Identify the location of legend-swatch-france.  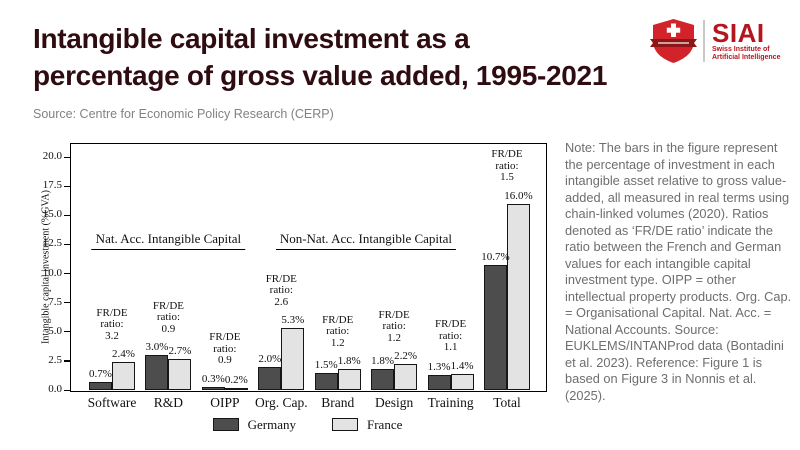
(345, 424).